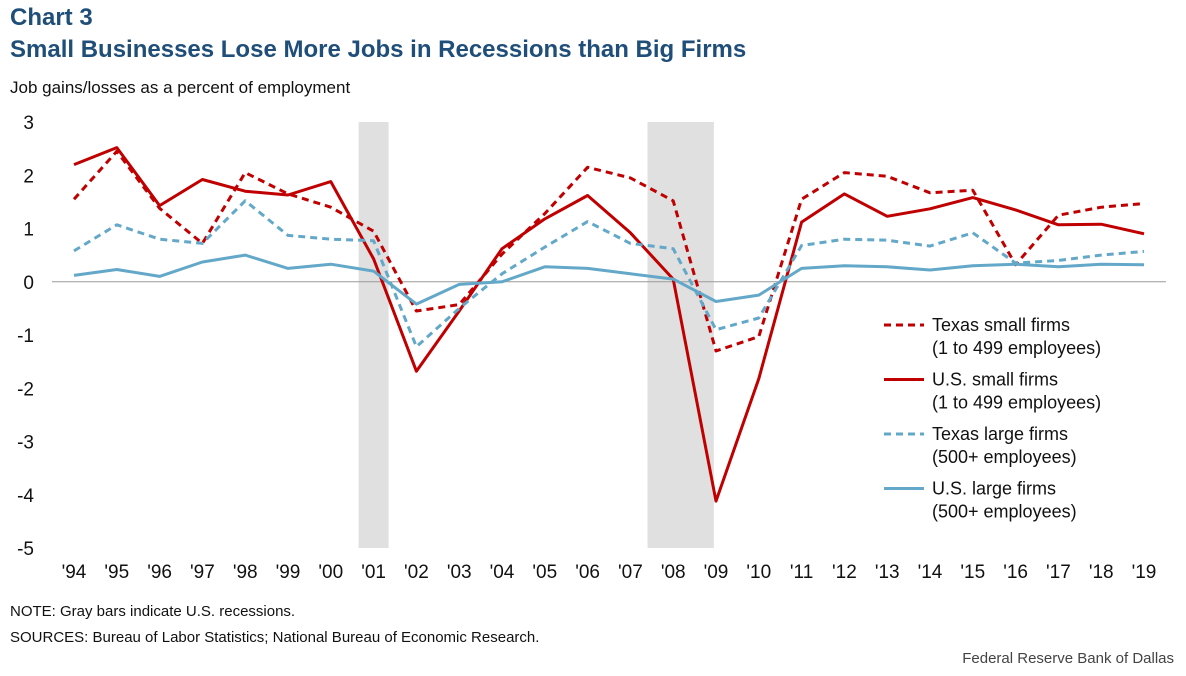  I want to click on x-tick-label: '08, so click(673, 572).